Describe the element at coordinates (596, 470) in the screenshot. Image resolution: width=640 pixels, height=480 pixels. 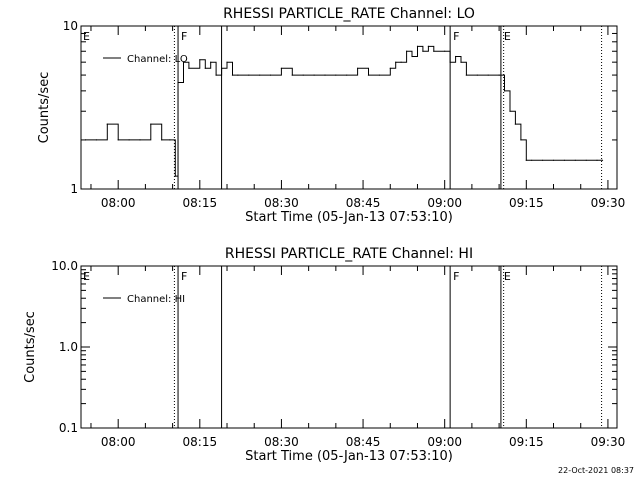
I see `plot-timestamp: 22-Oct-2021 08:37` at that location.